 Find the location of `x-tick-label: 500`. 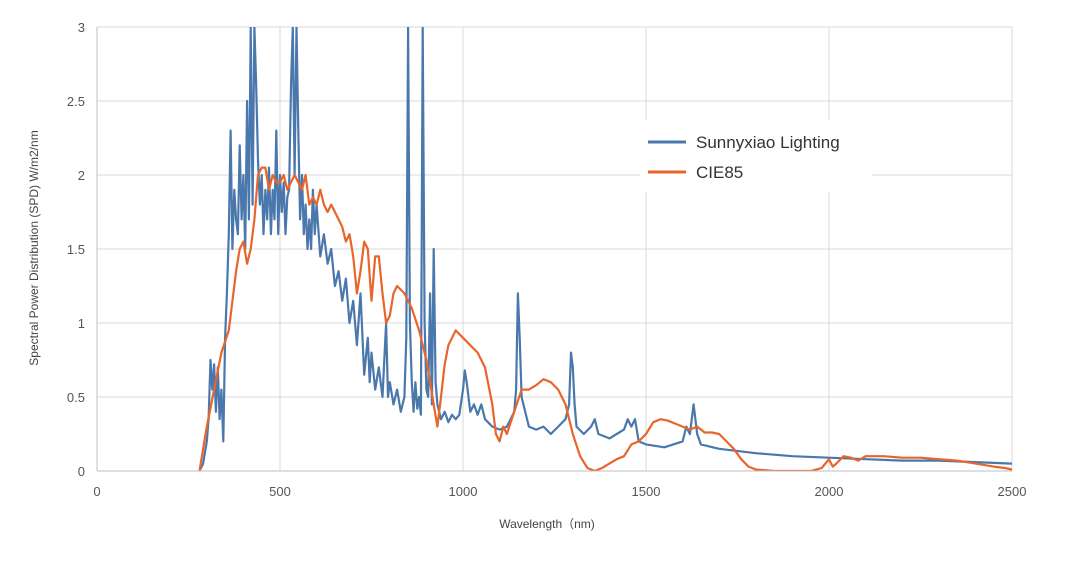

x-tick-label: 500 is located at coordinates (280, 491).